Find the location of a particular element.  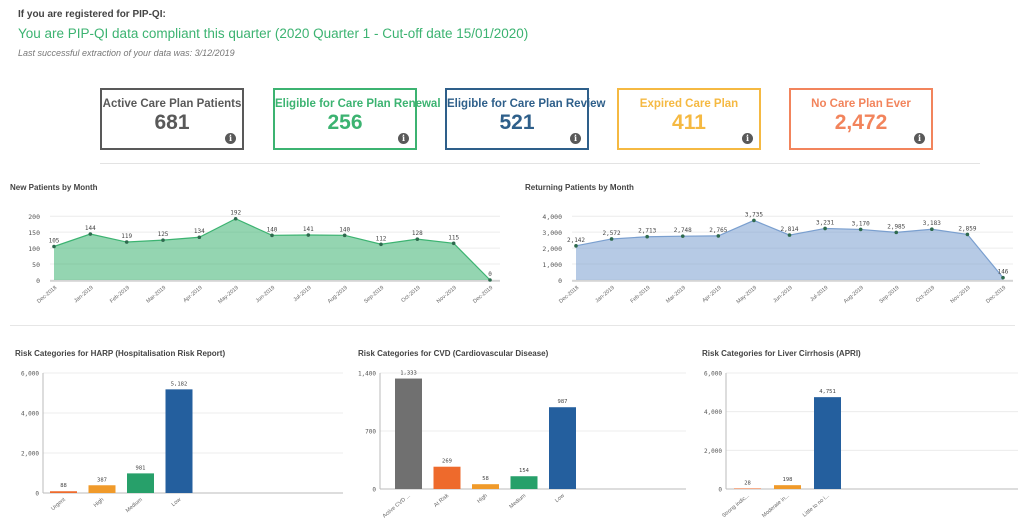

data-label: 987 is located at coordinates (563, 402).